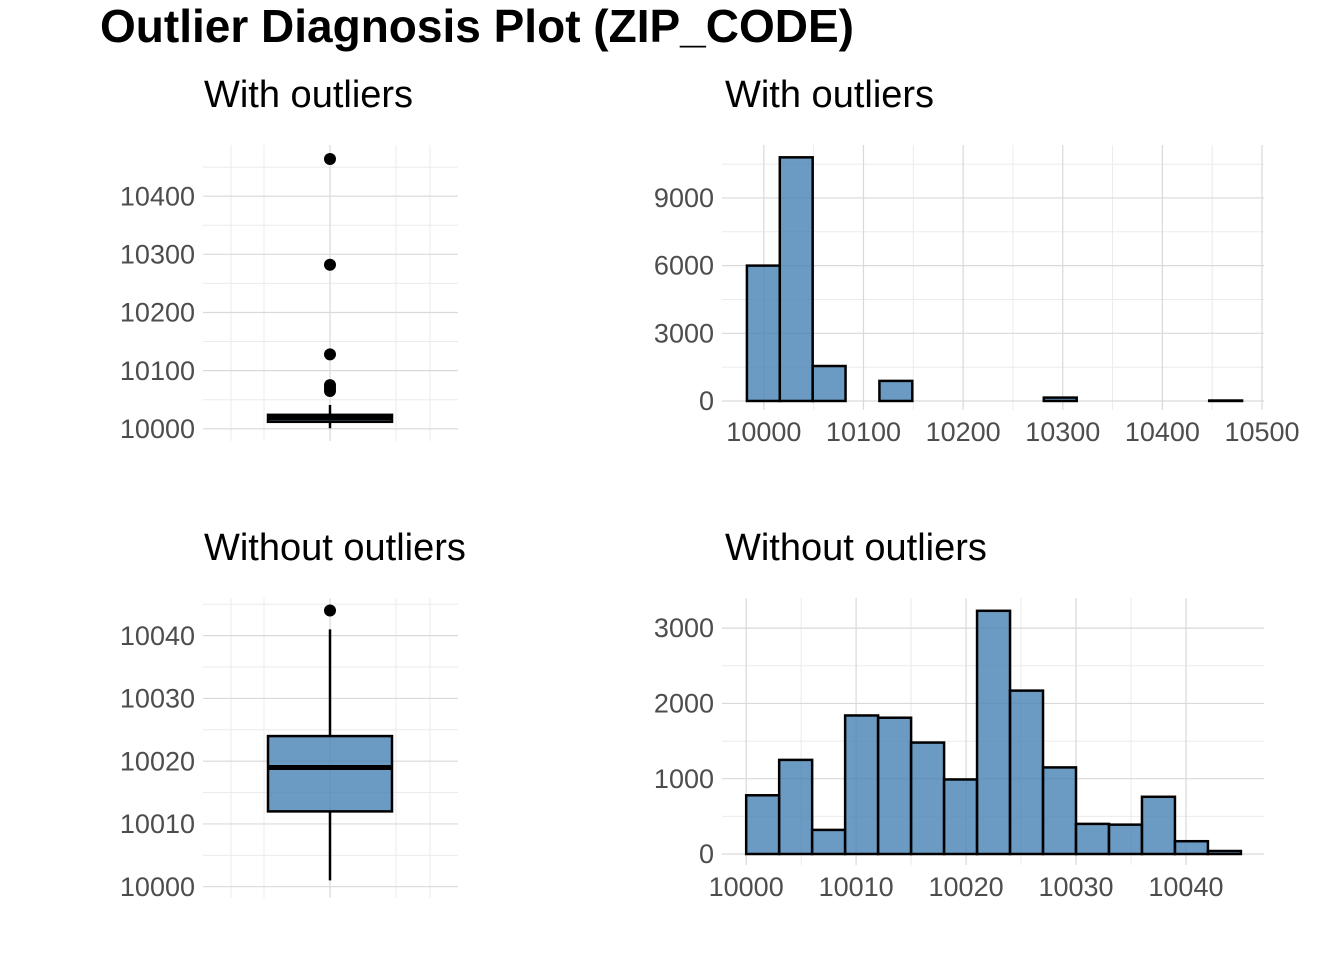 The width and height of the screenshot is (1344, 960). Describe the element at coordinates (157, 636) in the screenshot. I see `y-tick-label: 10040` at that location.